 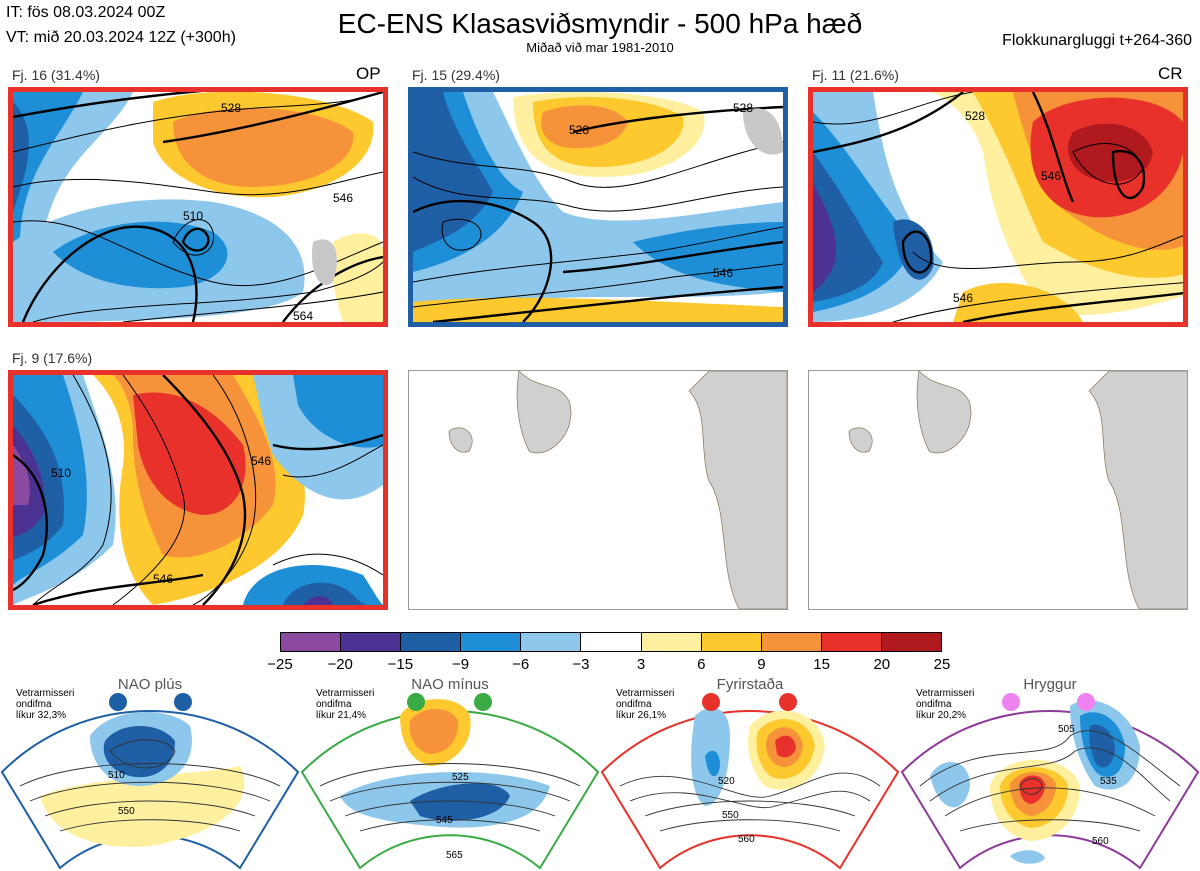 I want to click on regime-probability: líkur 26,1%, so click(x=641, y=715).